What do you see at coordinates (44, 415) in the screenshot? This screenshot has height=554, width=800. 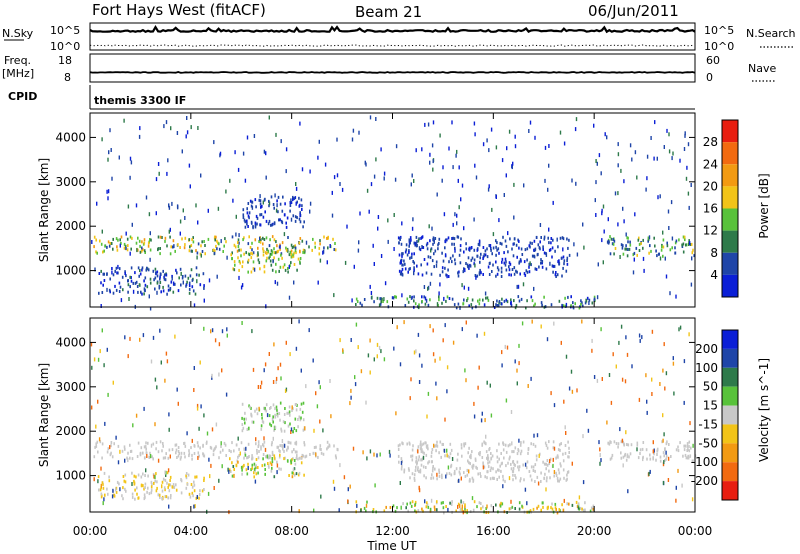 I see `velocity-ylabel: Slant Range [km]` at bounding box center [44, 415].